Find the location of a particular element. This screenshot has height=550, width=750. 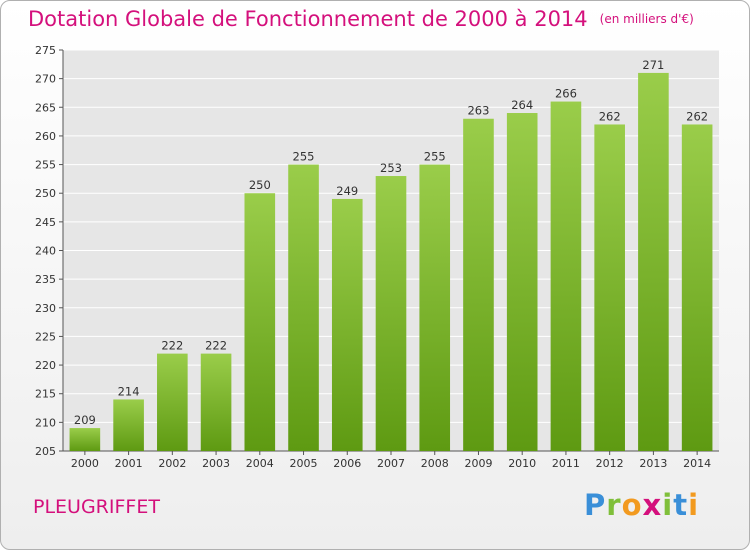

y-tick-label: 260 is located at coordinates (45, 136).